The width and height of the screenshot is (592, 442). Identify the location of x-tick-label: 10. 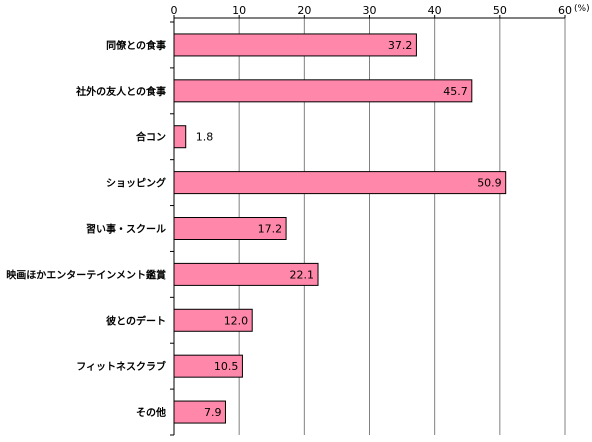
(239, 10).